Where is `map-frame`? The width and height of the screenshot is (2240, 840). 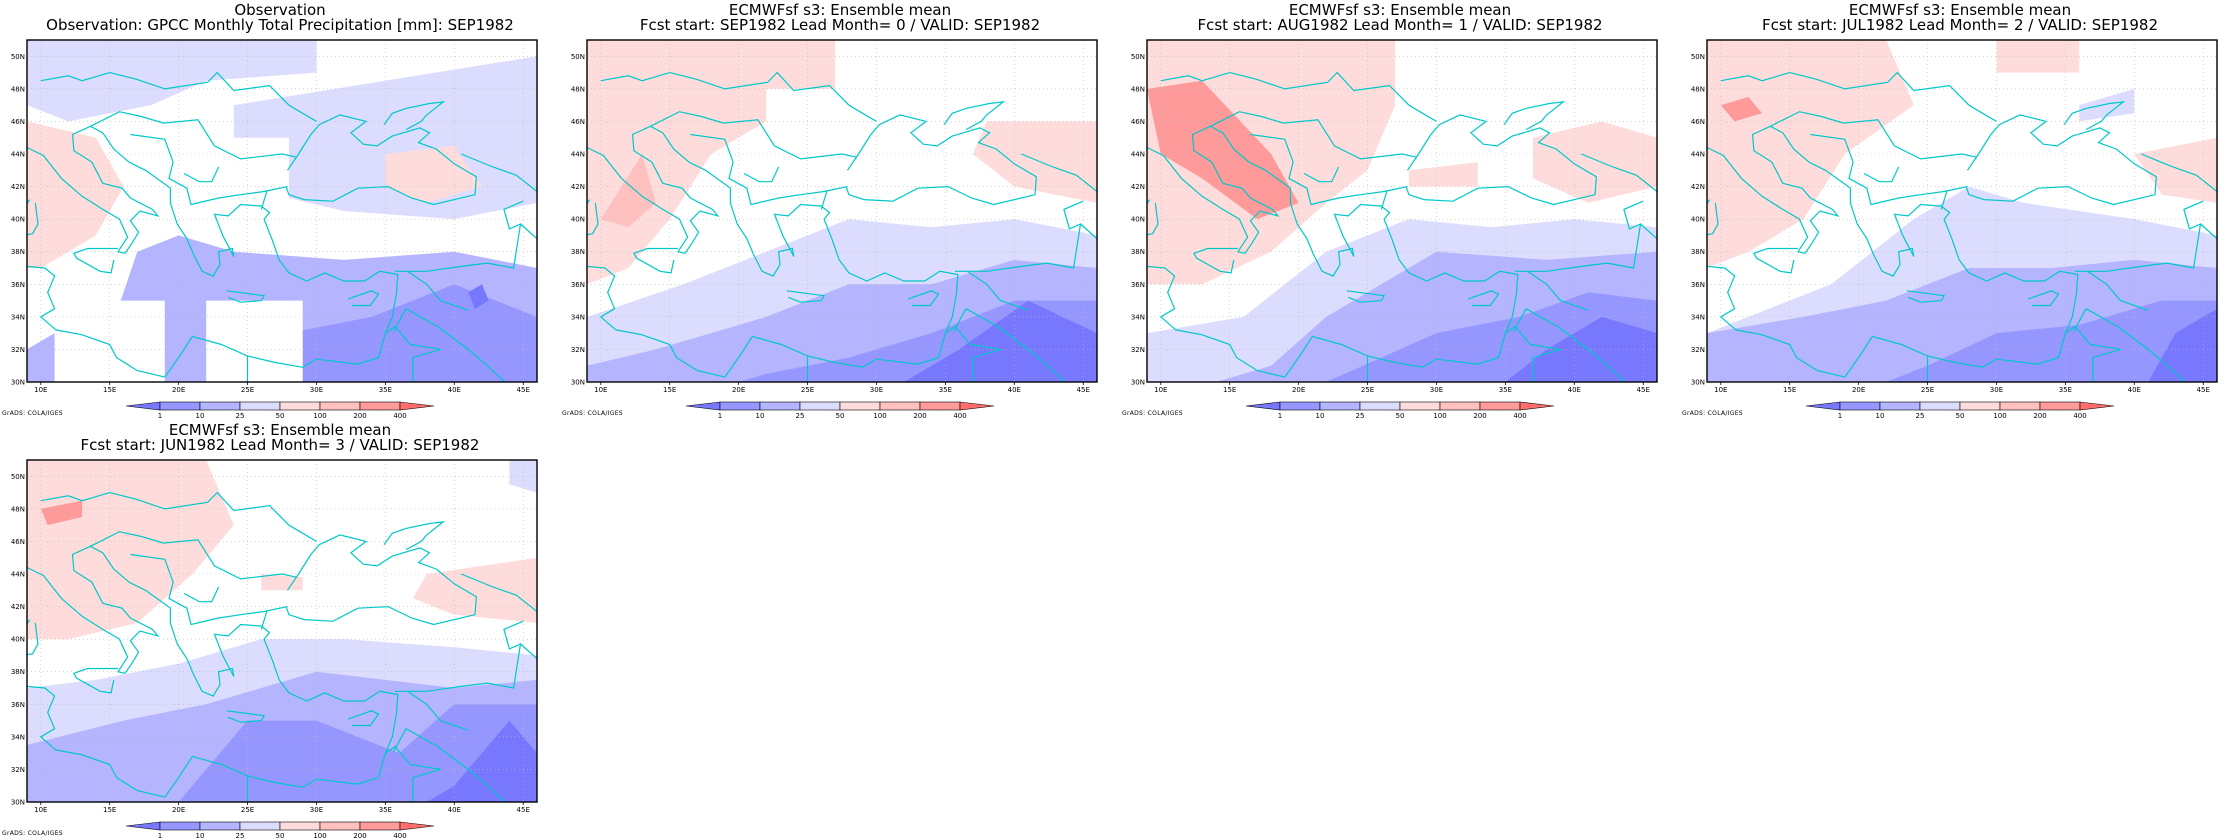
map-frame is located at coordinates (282, 211).